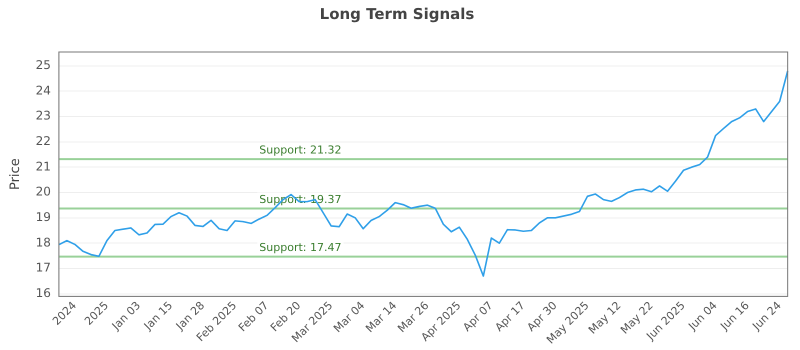 Image resolution: width=800 pixels, height=350 pixels. What do you see at coordinates (766, 316) in the screenshot?
I see `x-tick-label: Jun 24` at bounding box center [766, 316].